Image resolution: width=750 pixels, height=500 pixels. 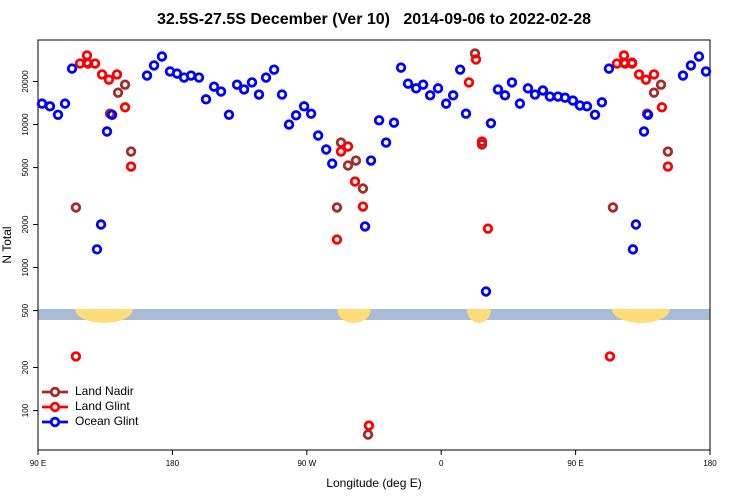 I want to click on y-tick-label: 500, so click(x=25, y=310).